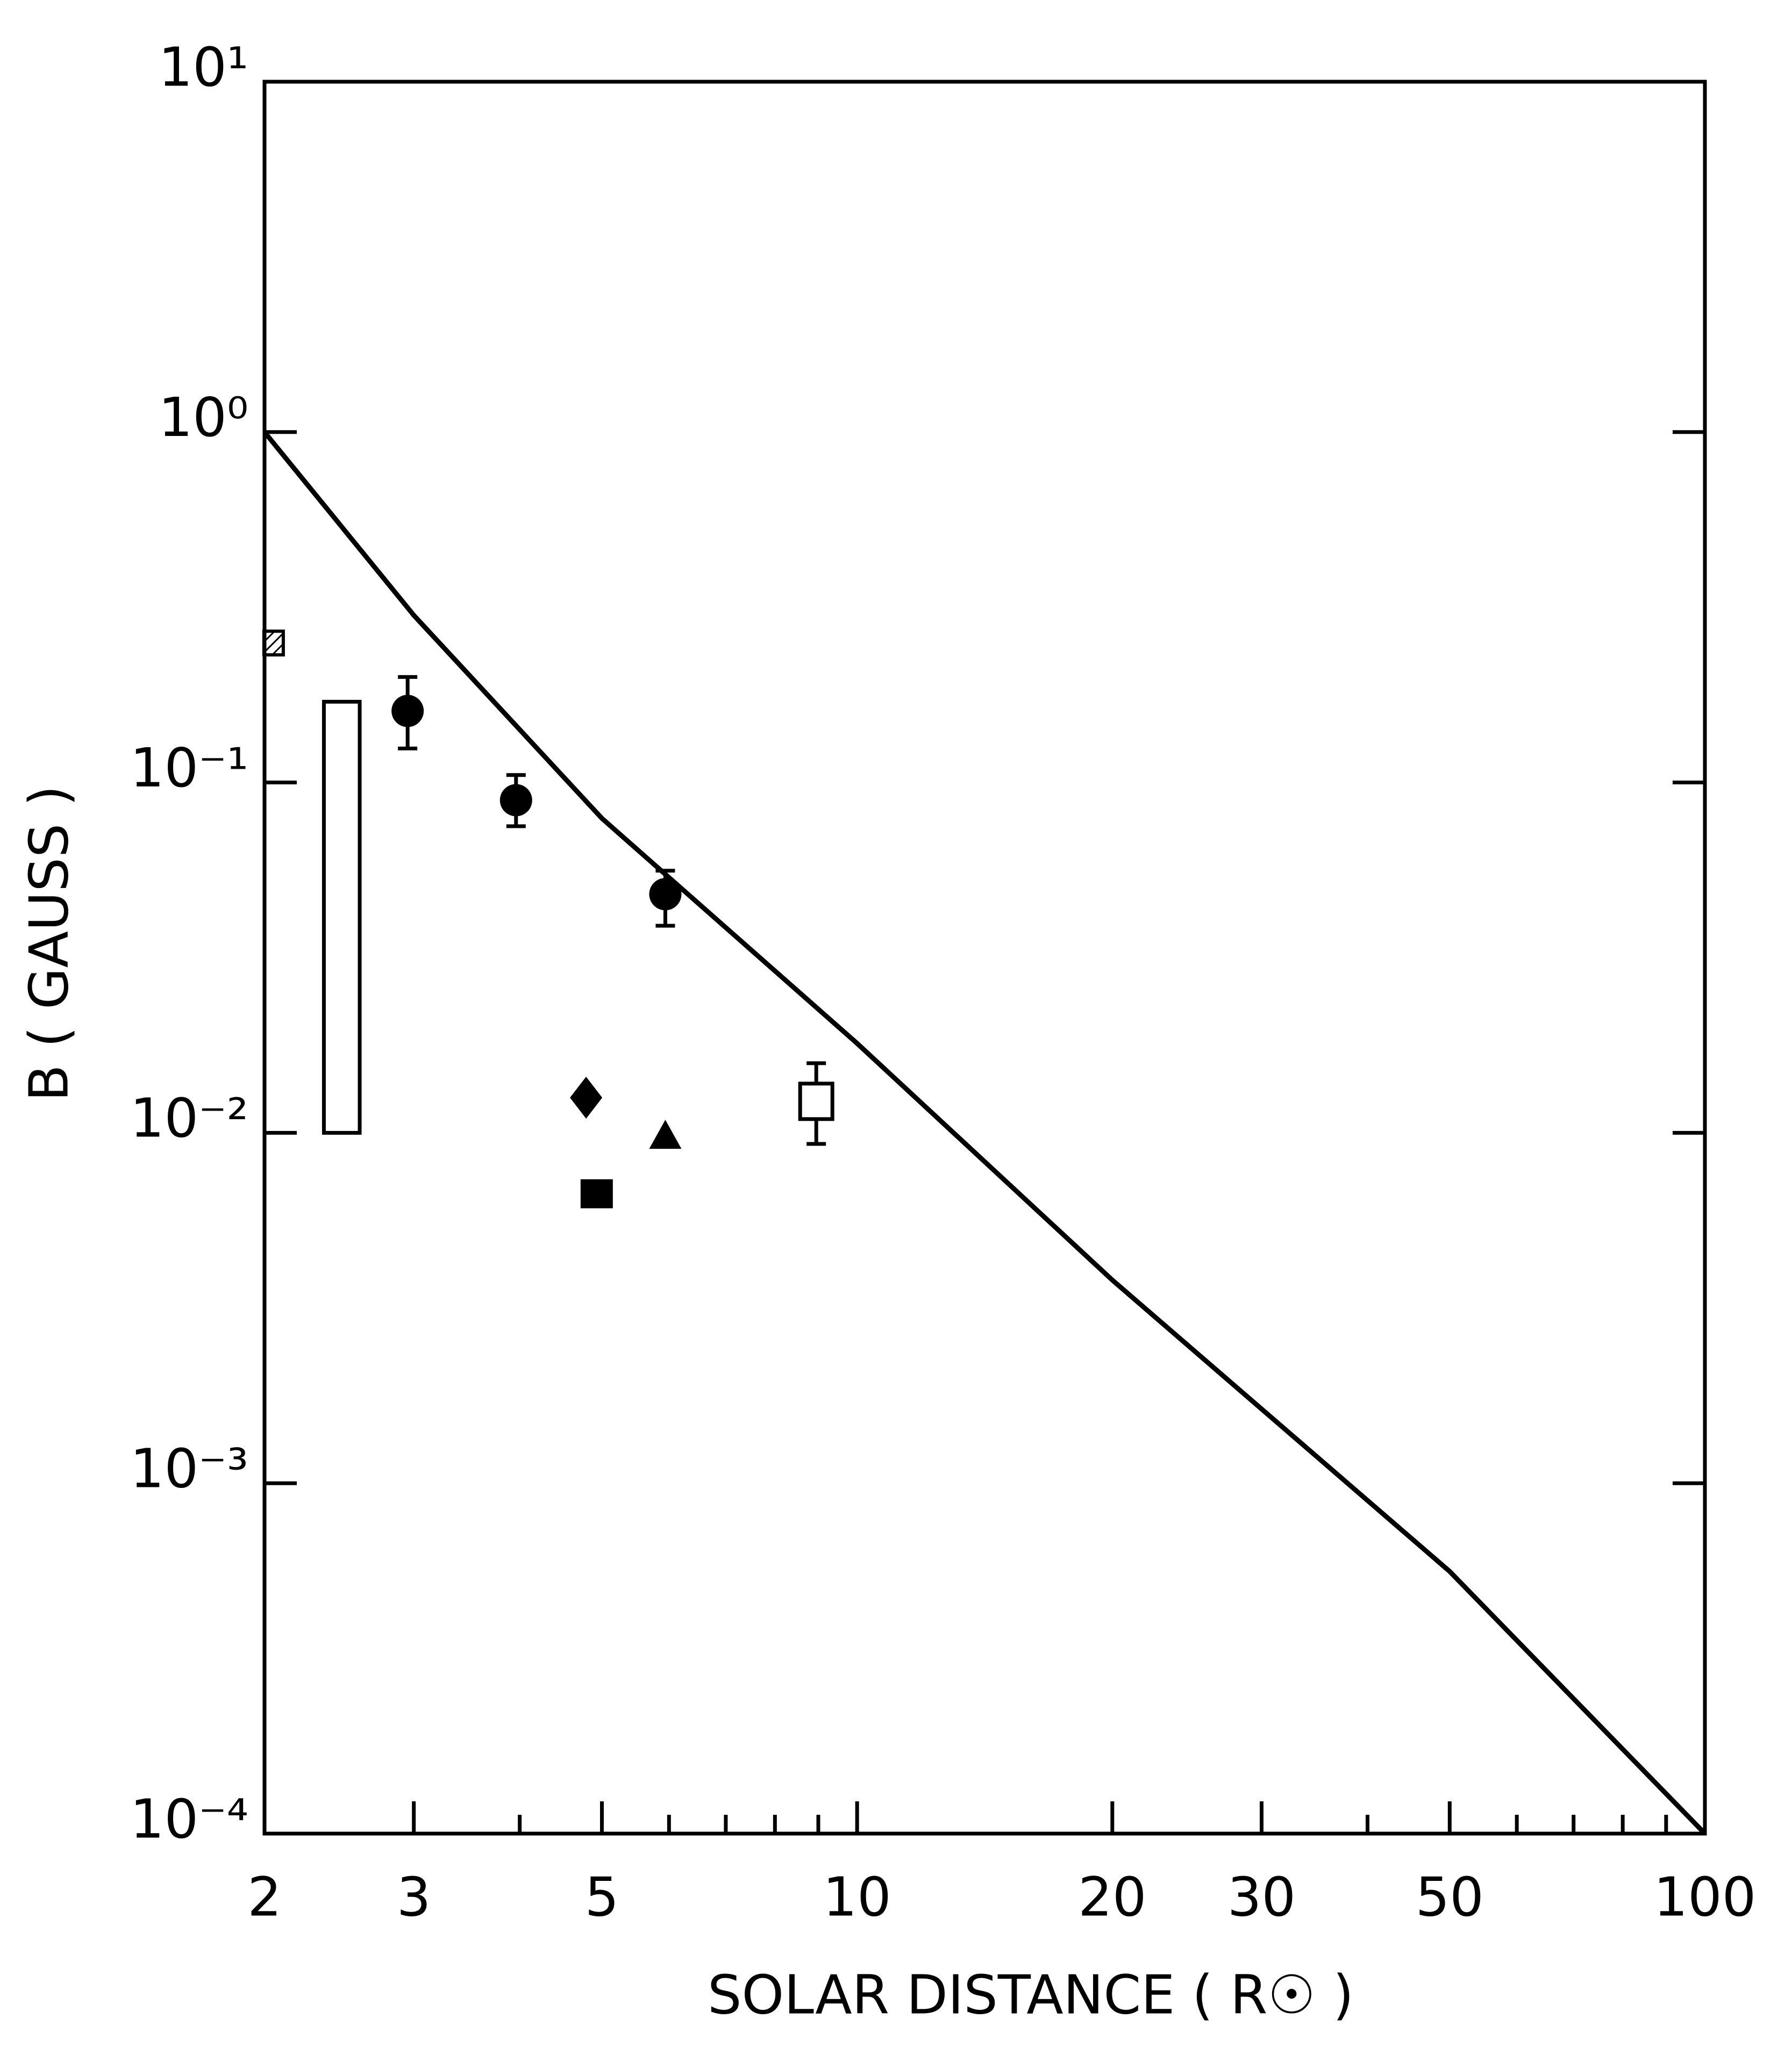  Describe the element at coordinates (342, 917) in the screenshot. I see `range-box` at that location.